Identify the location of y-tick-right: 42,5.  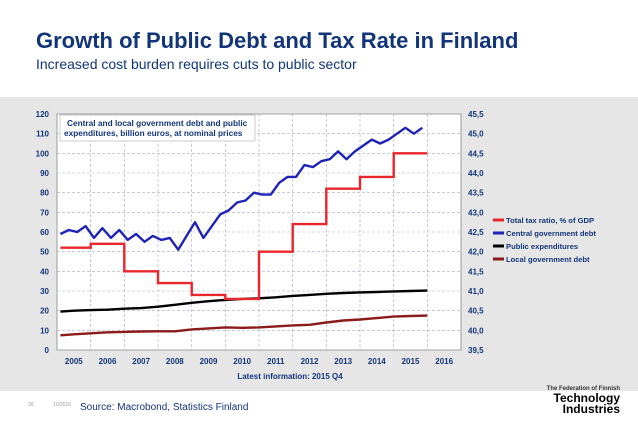
(476, 232).